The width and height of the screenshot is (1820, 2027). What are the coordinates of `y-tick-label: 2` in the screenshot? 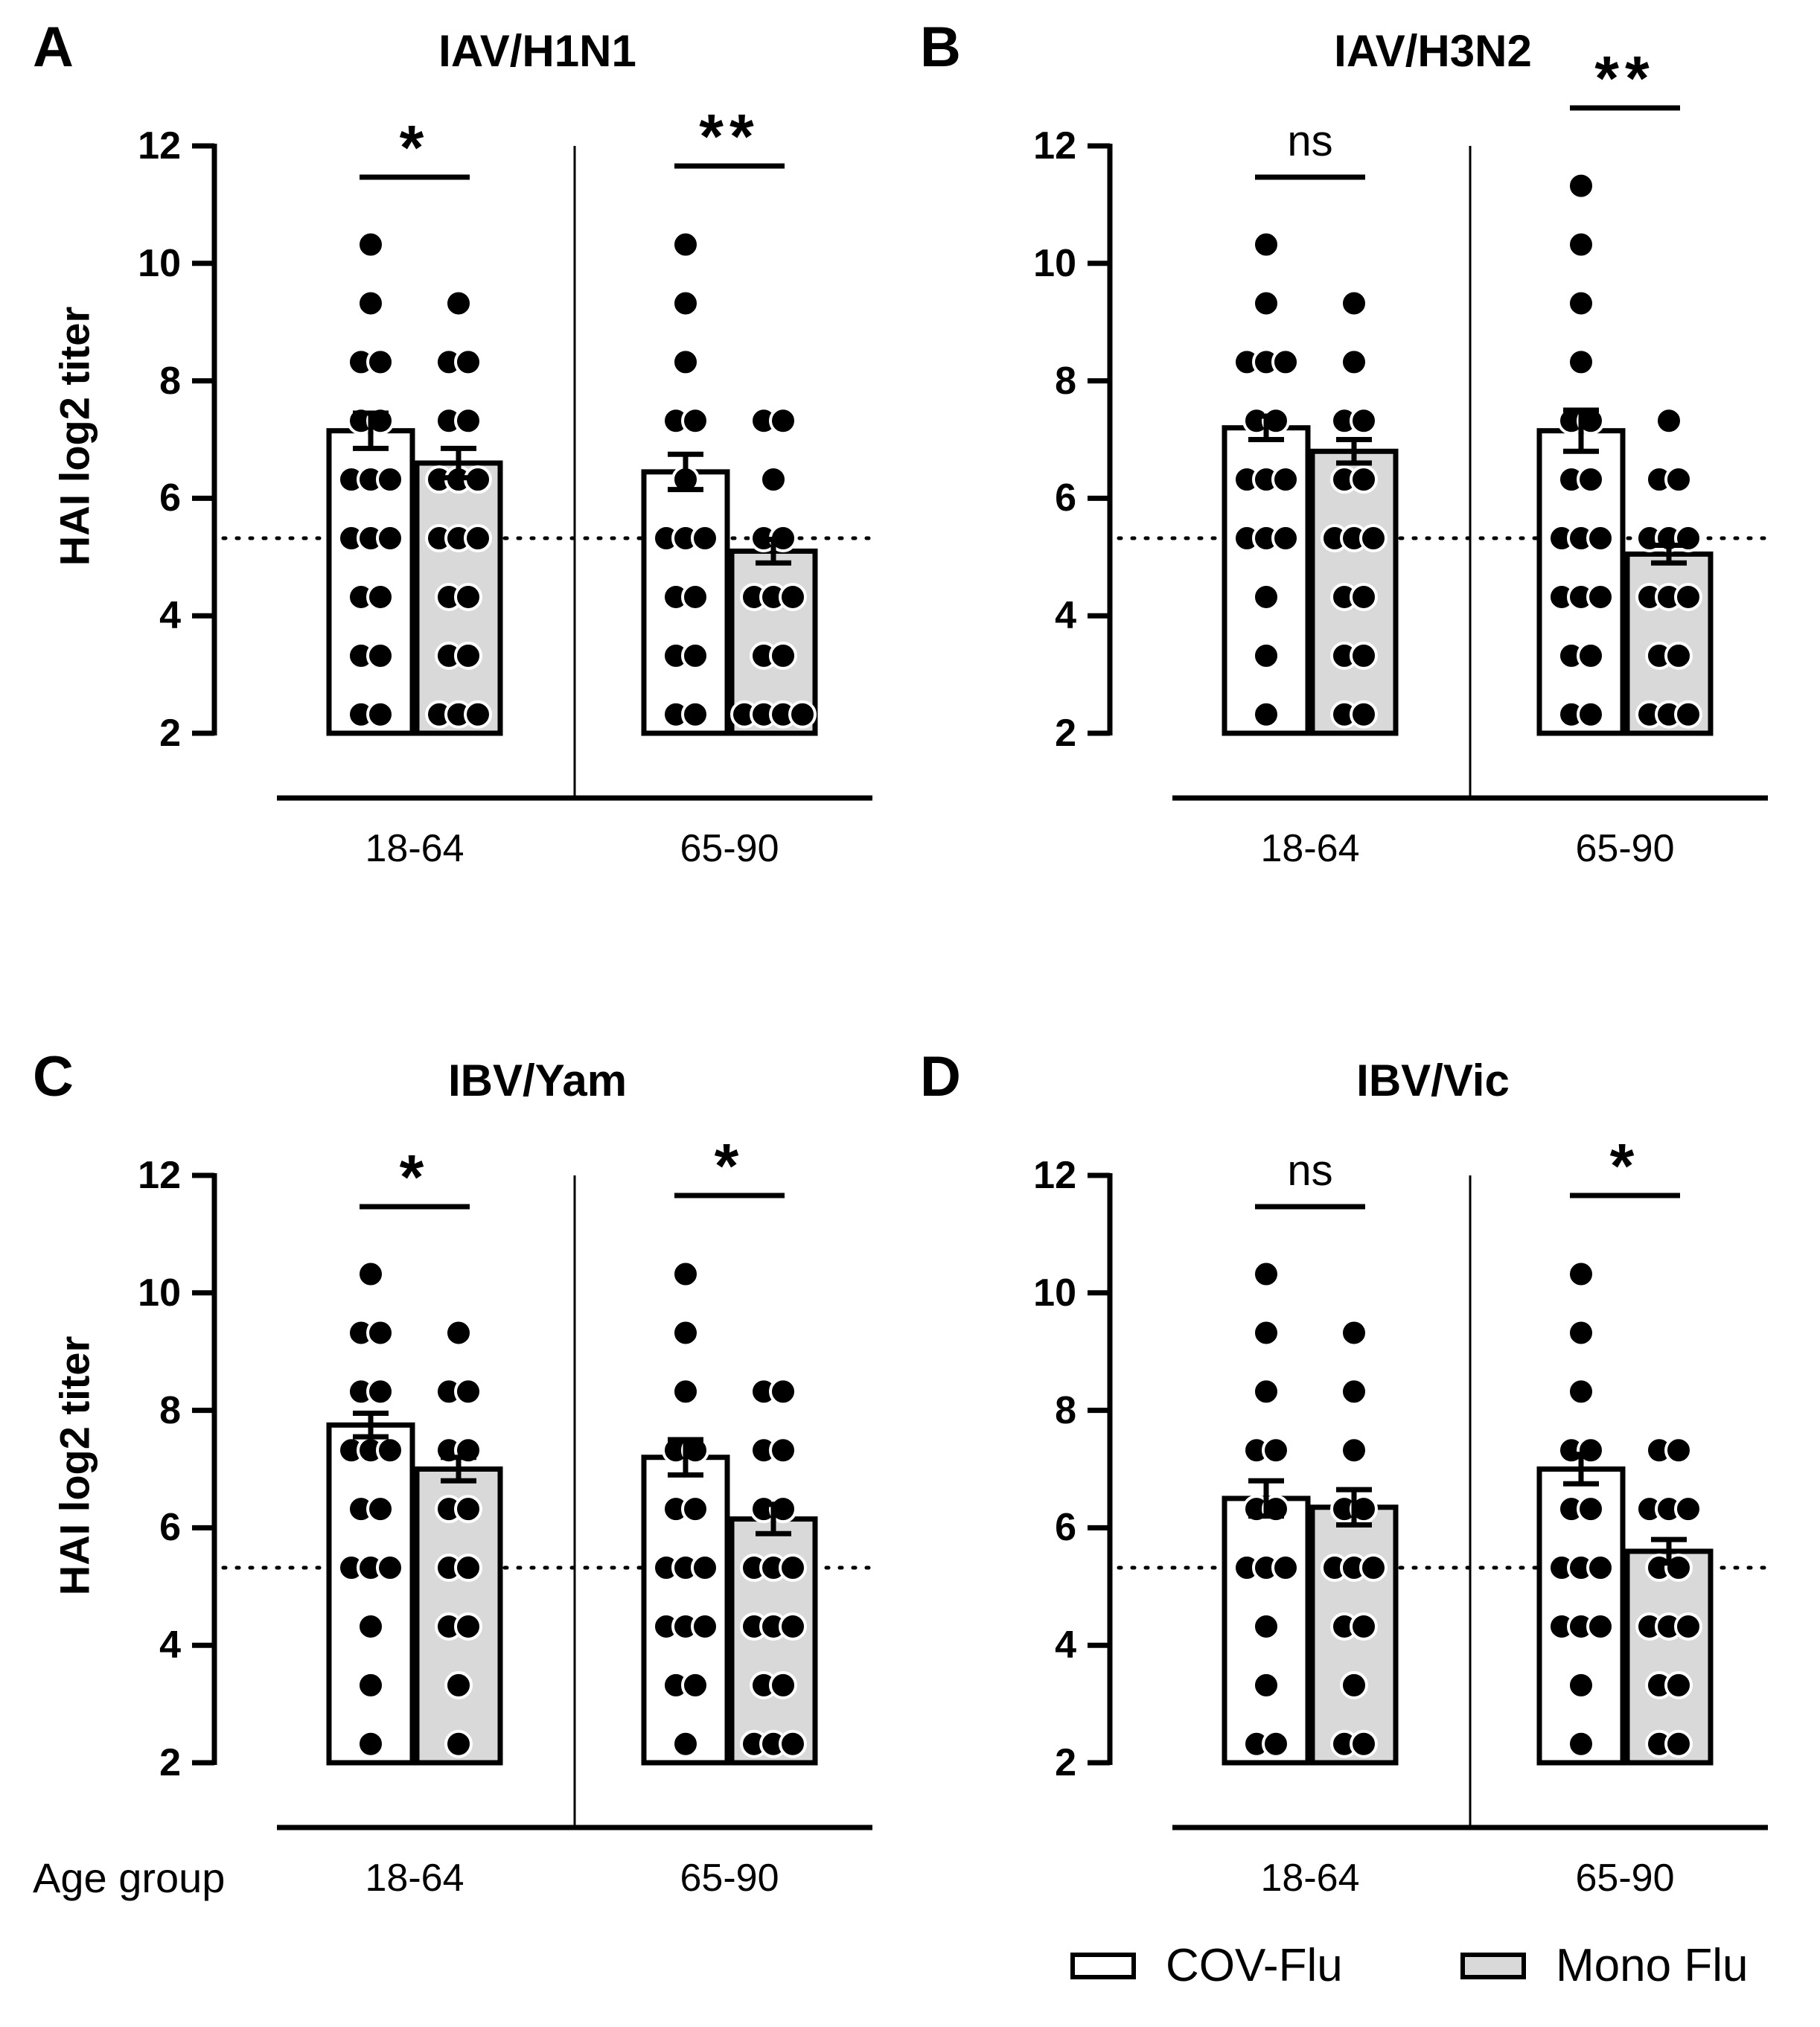 It's located at (1065, 1763).